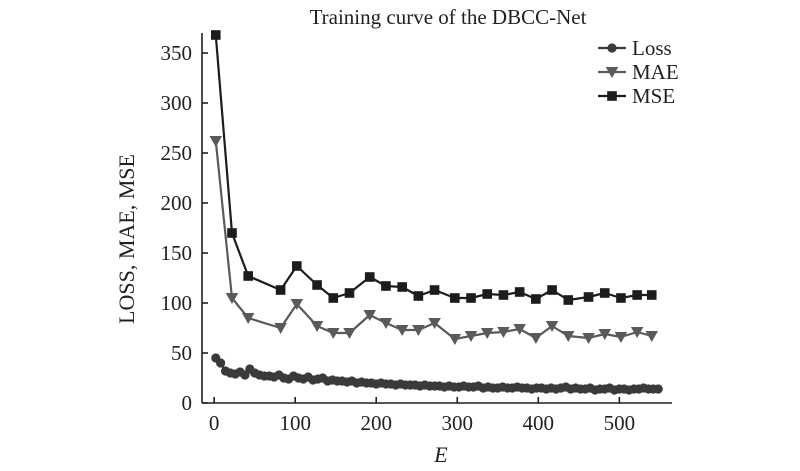  Describe the element at coordinates (612, 48) in the screenshot. I see `legend-marker-loss` at that location.